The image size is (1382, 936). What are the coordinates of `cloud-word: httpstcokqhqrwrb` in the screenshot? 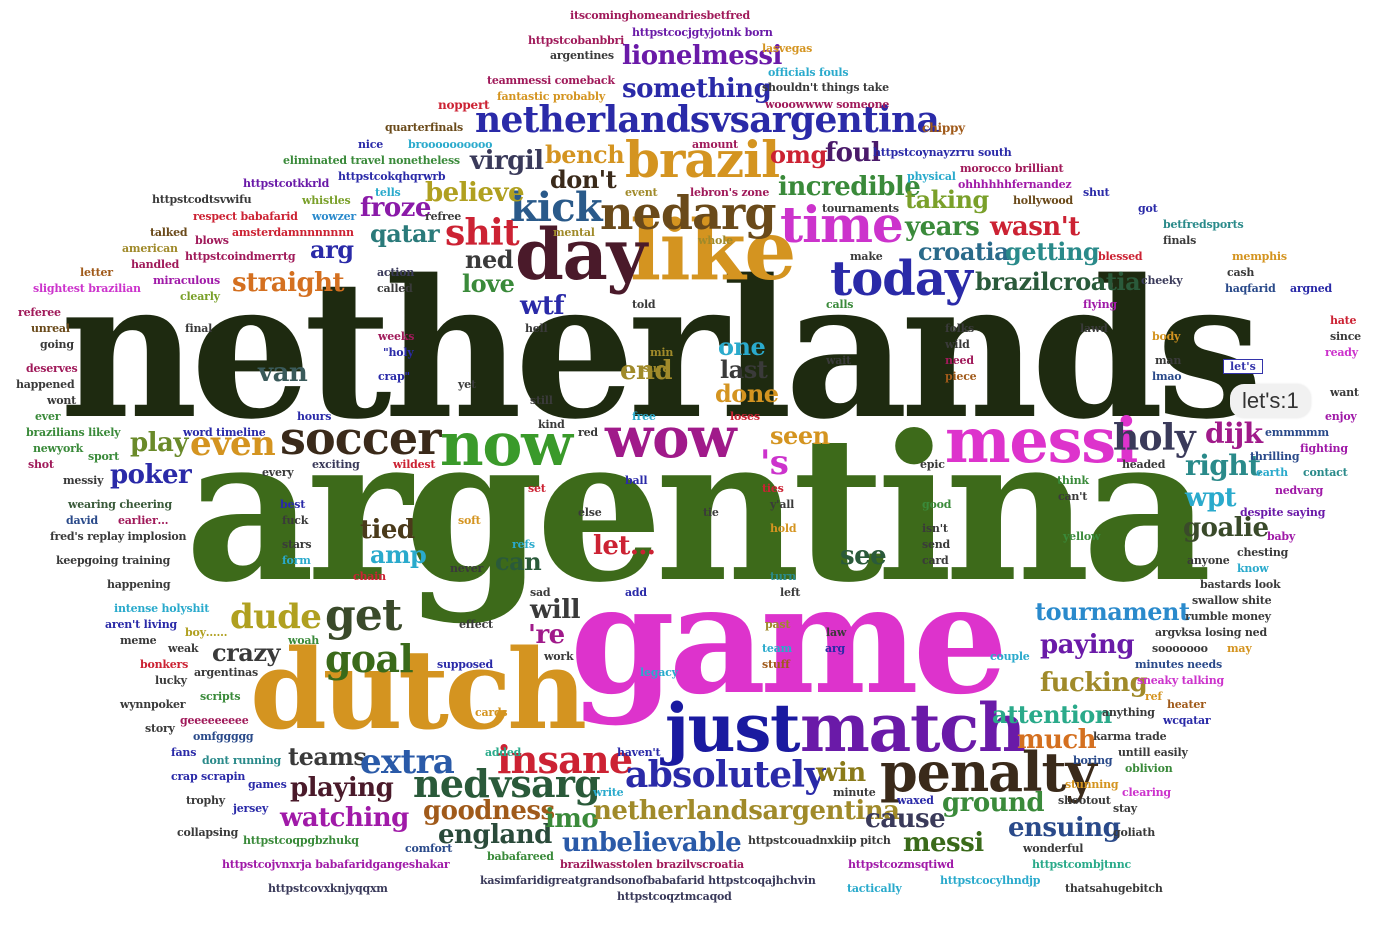 It's located at (392, 176).